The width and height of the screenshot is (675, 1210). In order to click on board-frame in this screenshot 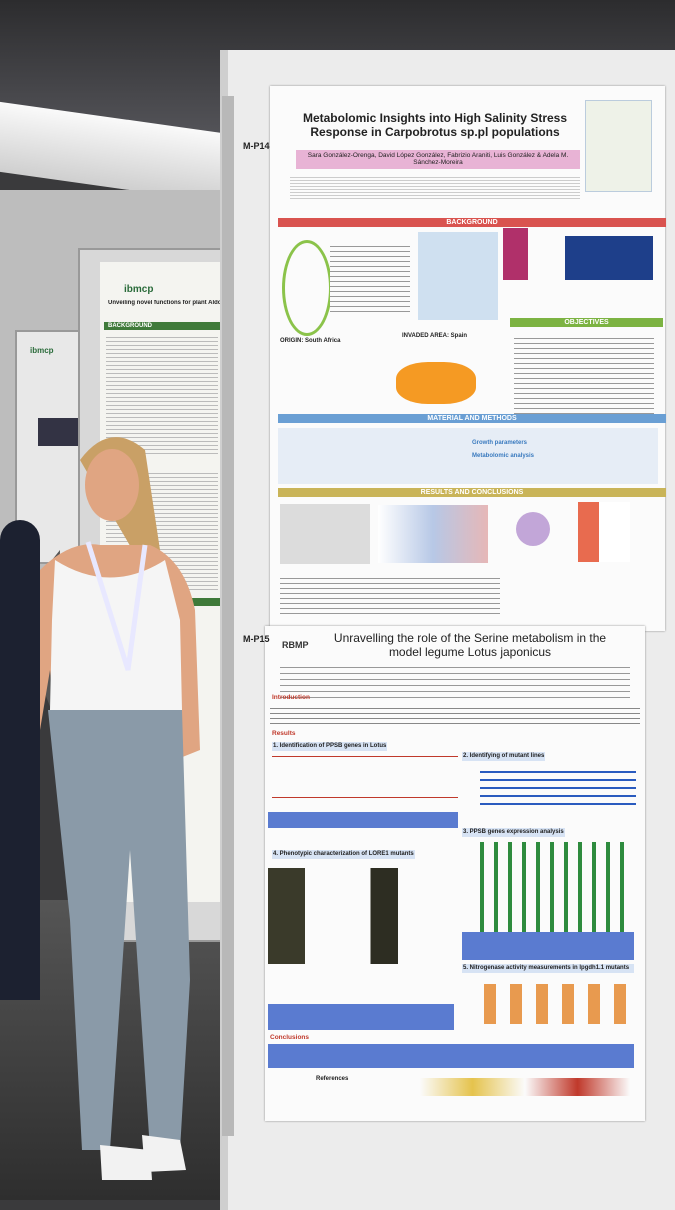, I will do `click(228, 616)`.